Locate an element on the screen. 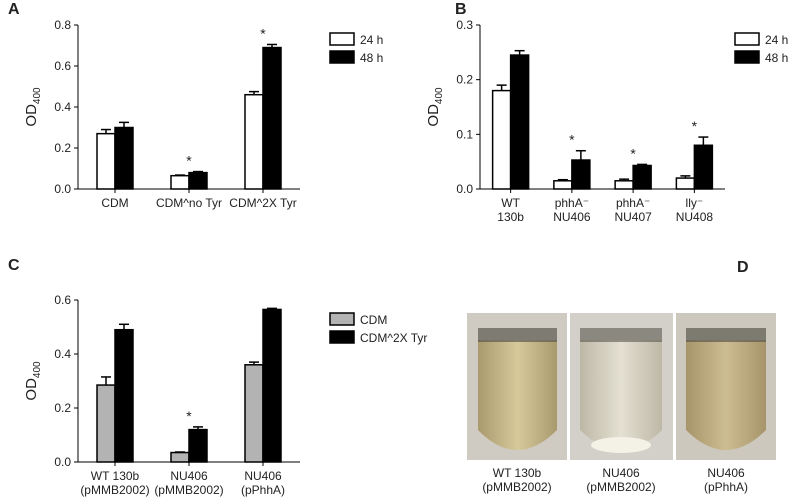 This screenshot has width=797, height=504. x-tick-label: WT is located at coordinates (510, 203).